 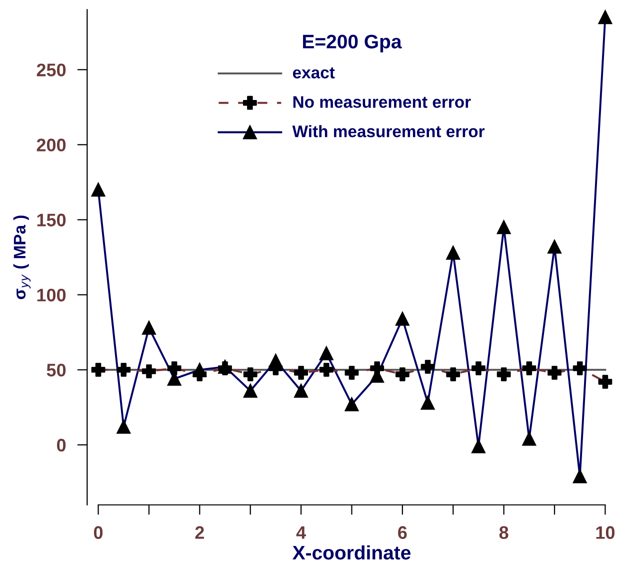 What do you see at coordinates (51, 295) in the screenshot?
I see `y-tick-label: 100` at bounding box center [51, 295].